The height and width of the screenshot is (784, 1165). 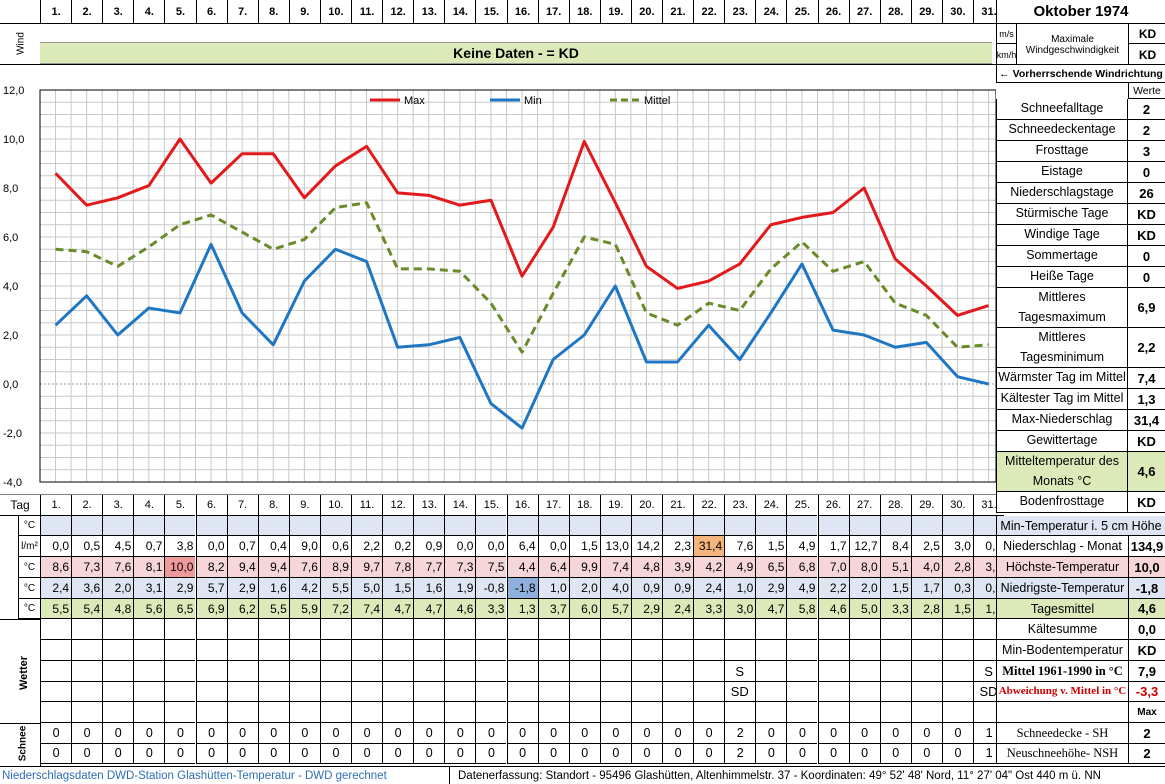 What do you see at coordinates (740, 609) in the screenshot?
I see `cell-tmean: 3,0` at bounding box center [740, 609].